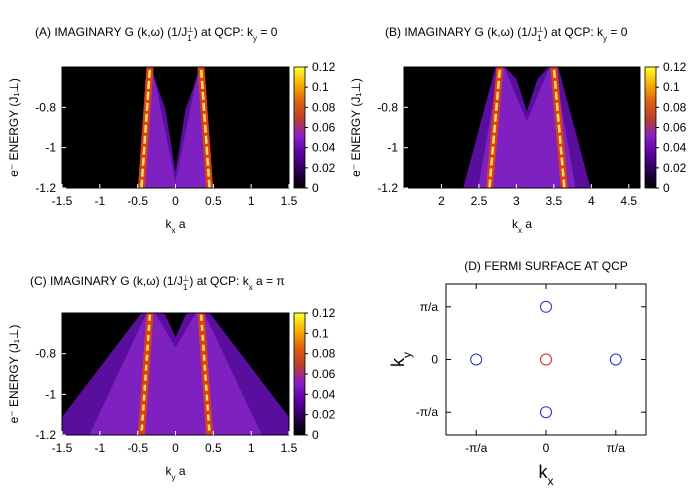 This screenshot has height=490, width=700. I want to click on panel-title: (D) FERMI SURFACE AT QCP, so click(546, 266).